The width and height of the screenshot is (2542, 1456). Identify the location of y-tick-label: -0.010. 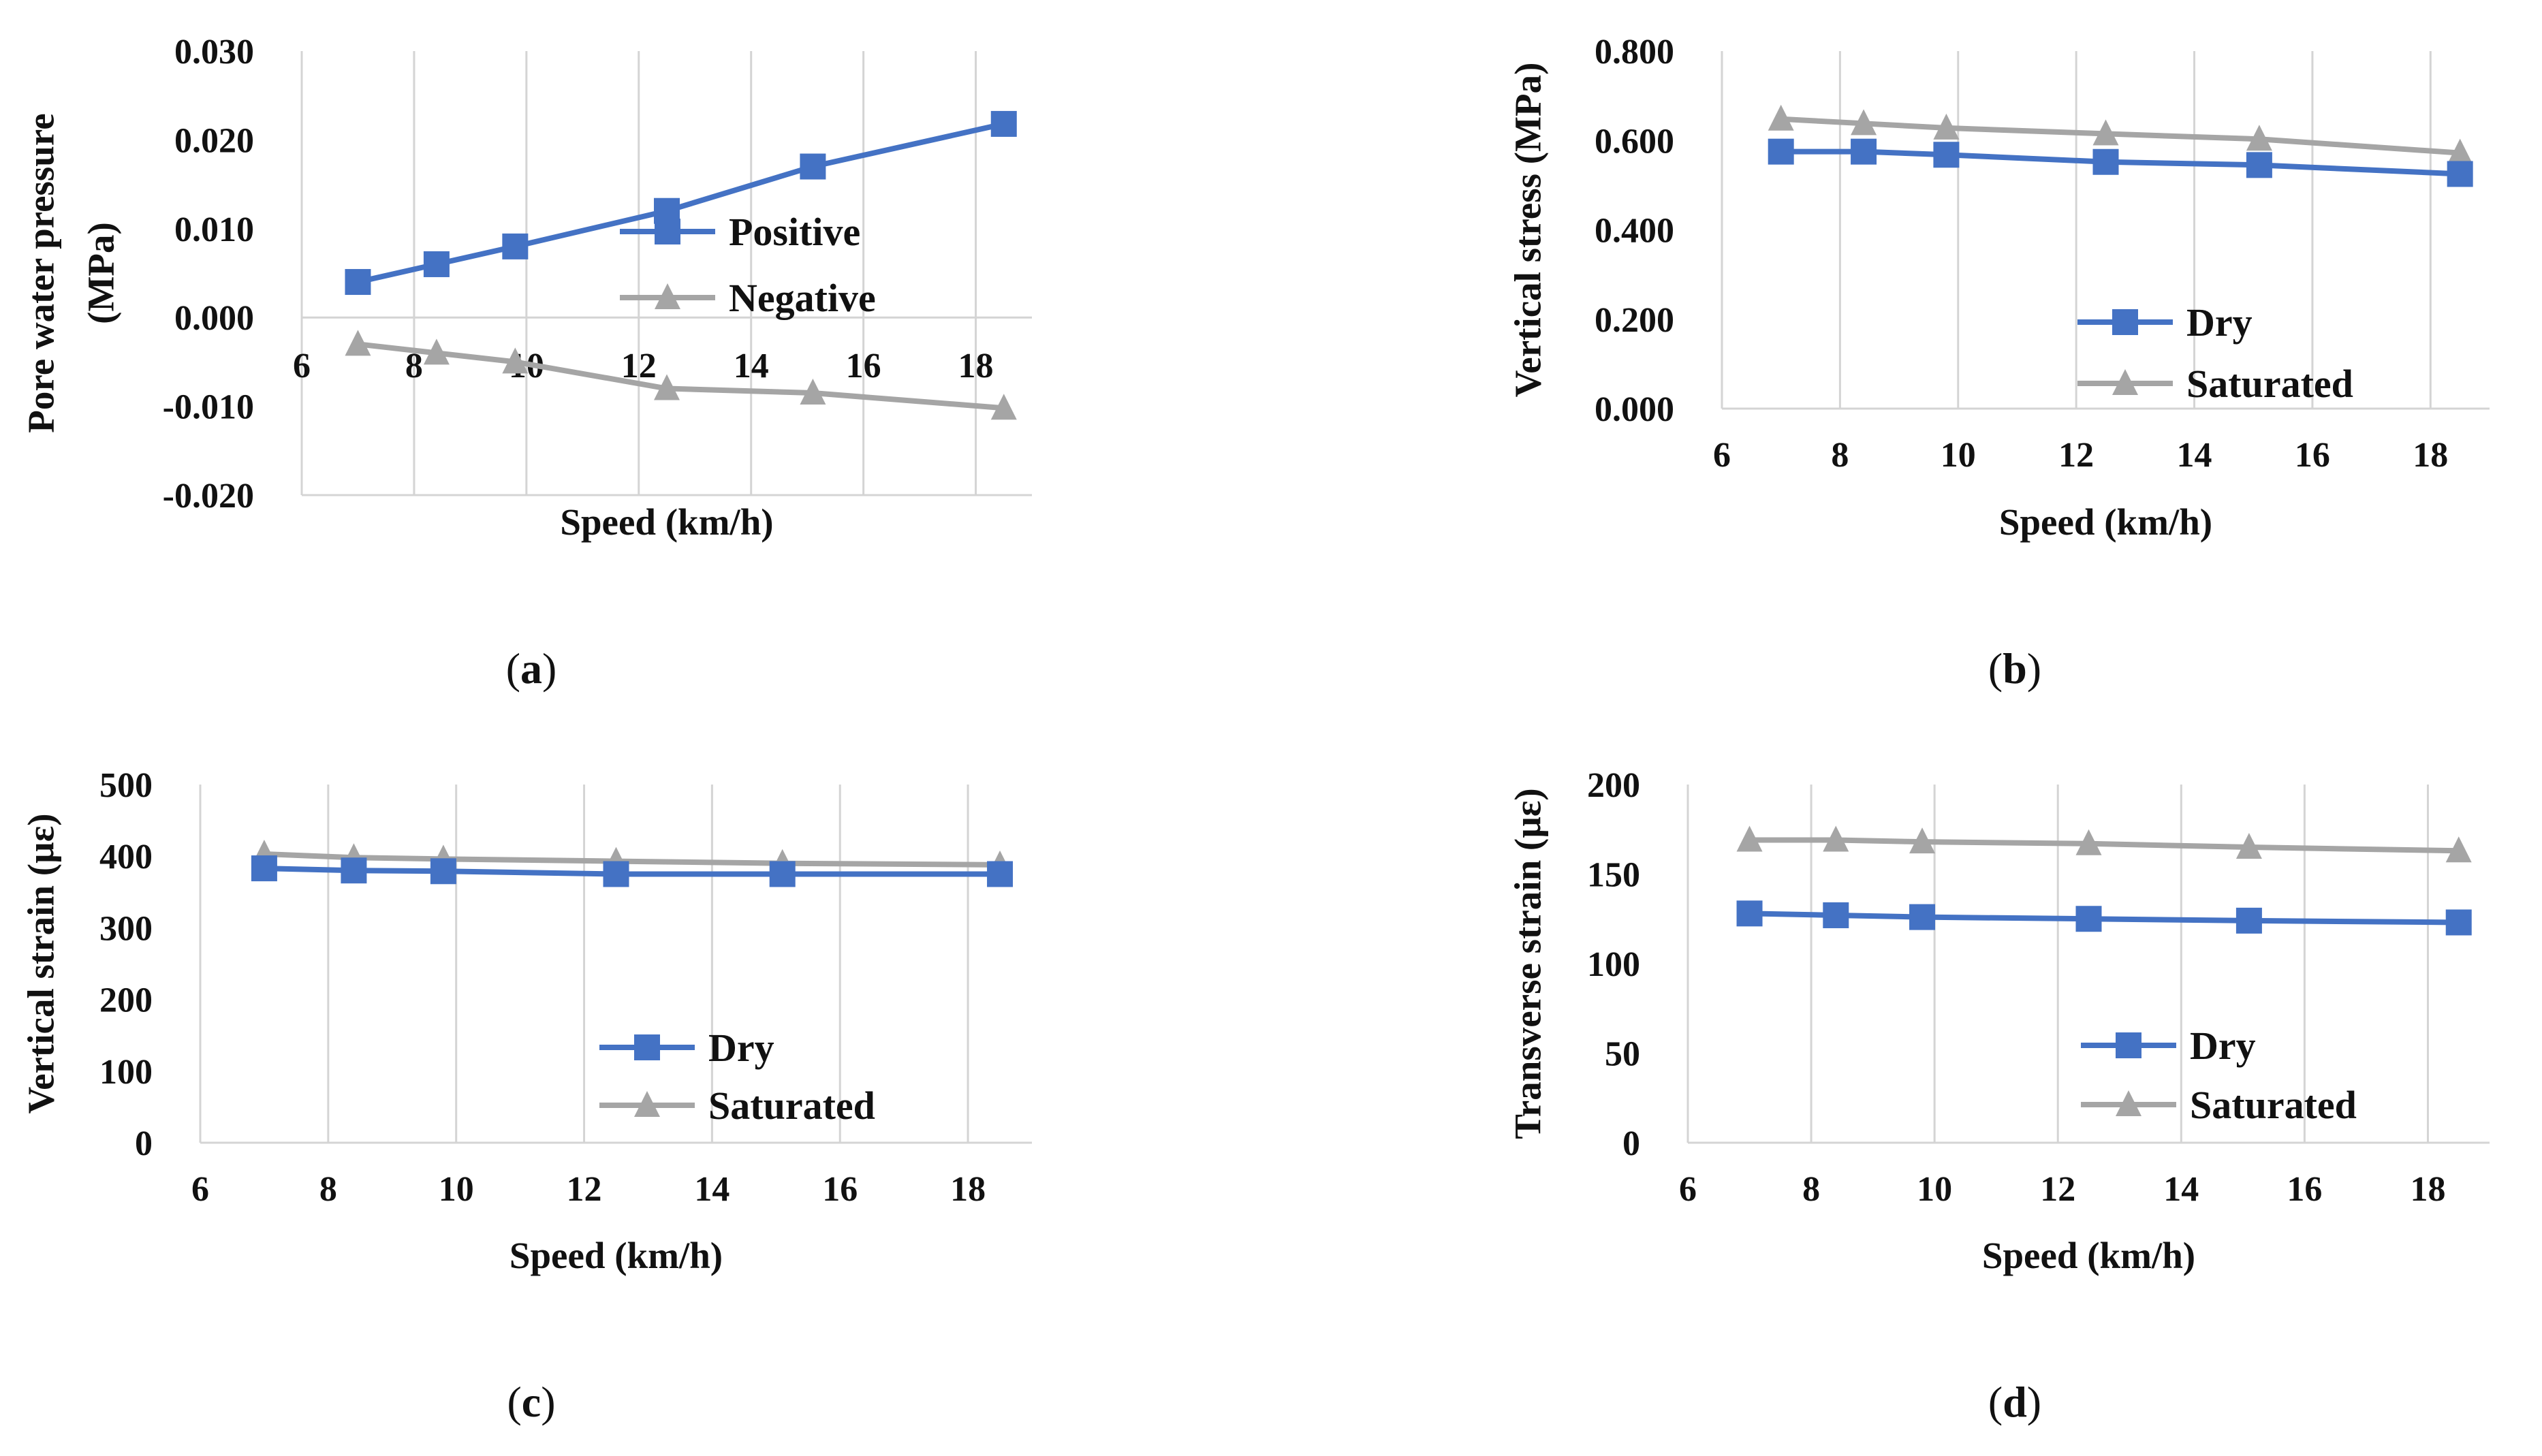
(208, 407).